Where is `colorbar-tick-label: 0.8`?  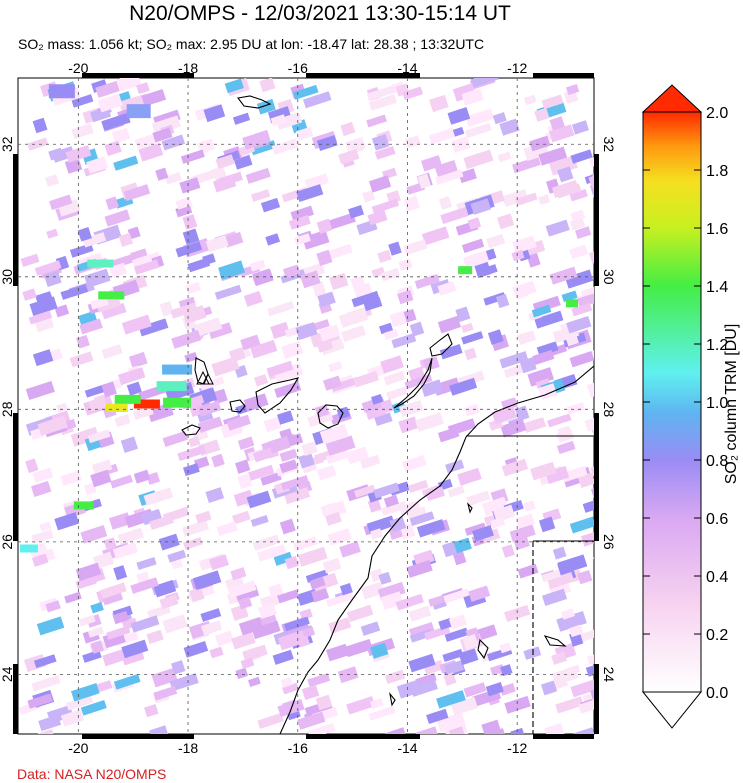 colorbar-tick-label: 0.8 is located at coordinates (717, 461).